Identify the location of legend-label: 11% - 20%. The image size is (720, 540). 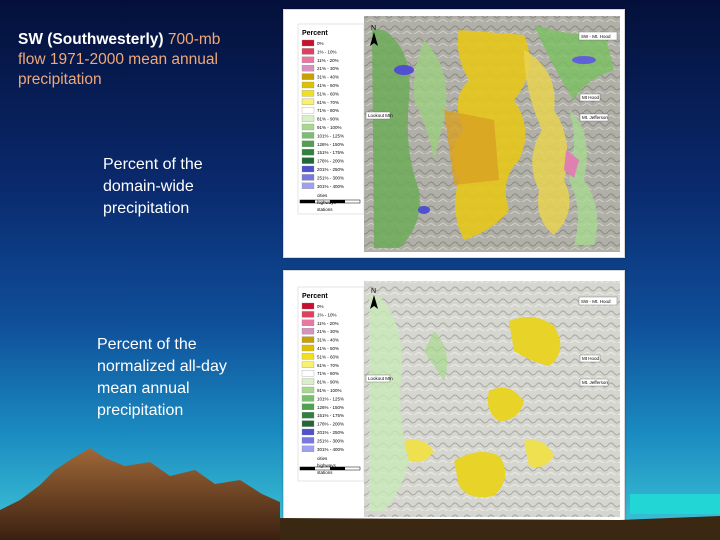
(328, 60).